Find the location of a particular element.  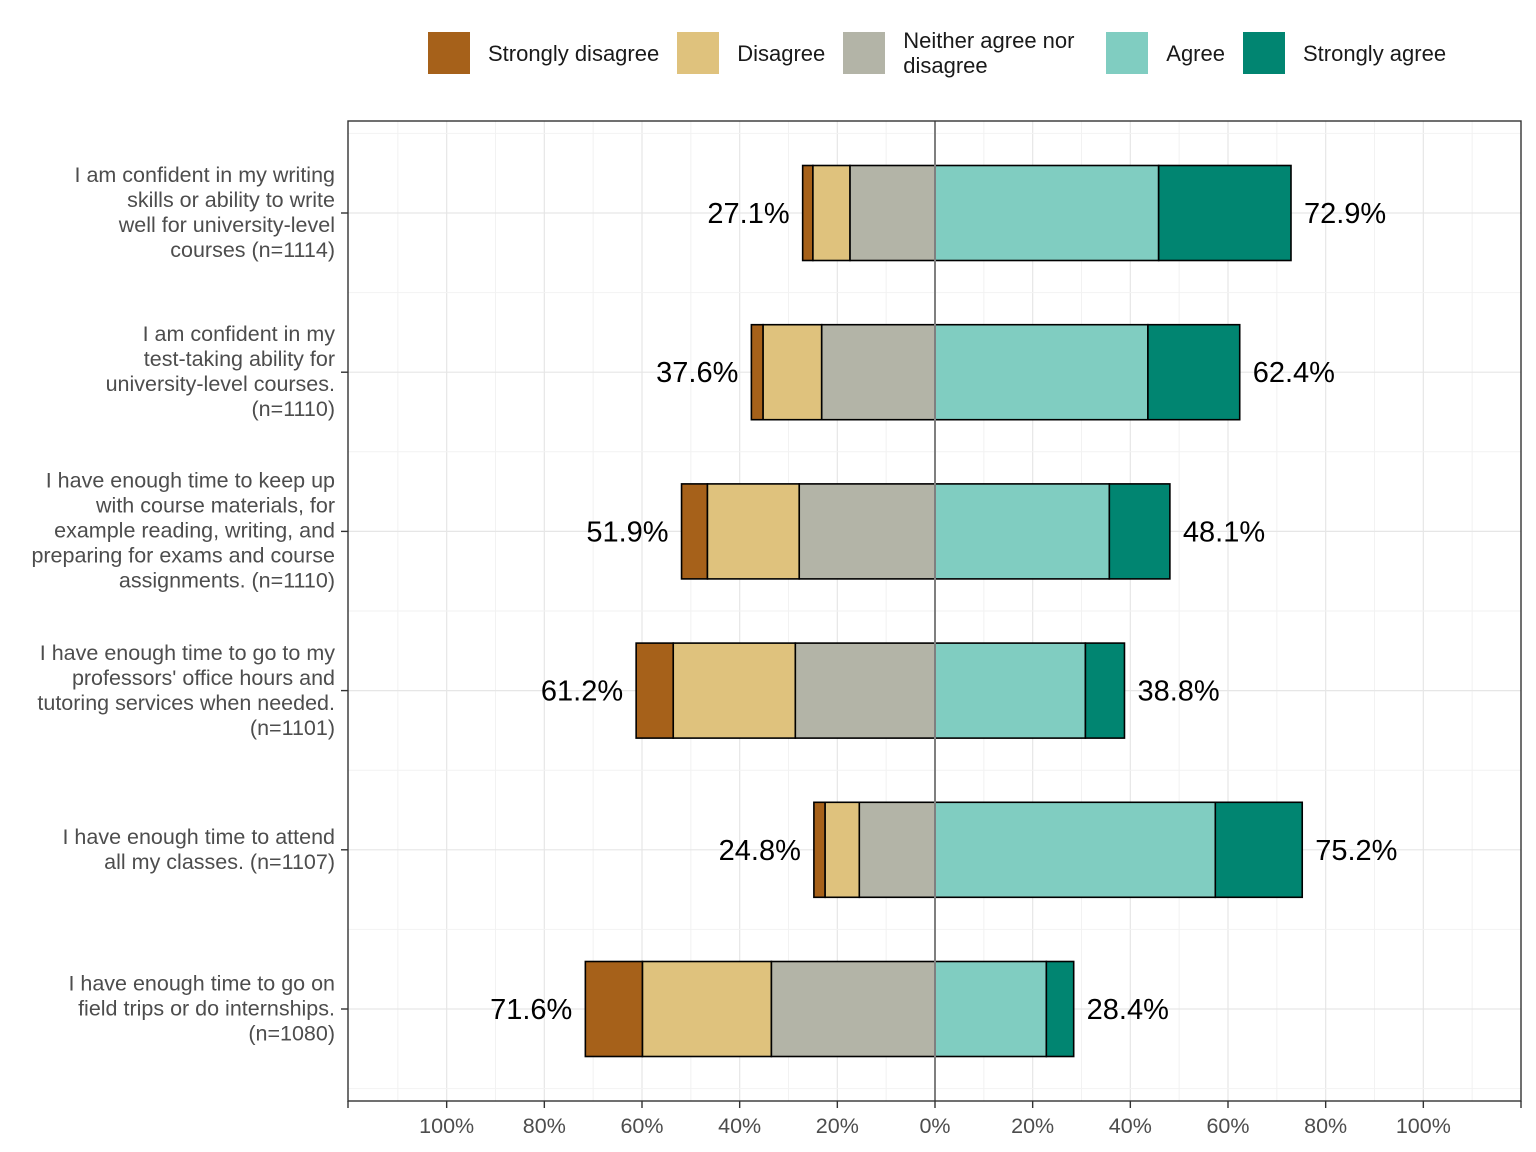

legend-item-strongly-agree: Strongly agree is located at coordinates (1344, 53).